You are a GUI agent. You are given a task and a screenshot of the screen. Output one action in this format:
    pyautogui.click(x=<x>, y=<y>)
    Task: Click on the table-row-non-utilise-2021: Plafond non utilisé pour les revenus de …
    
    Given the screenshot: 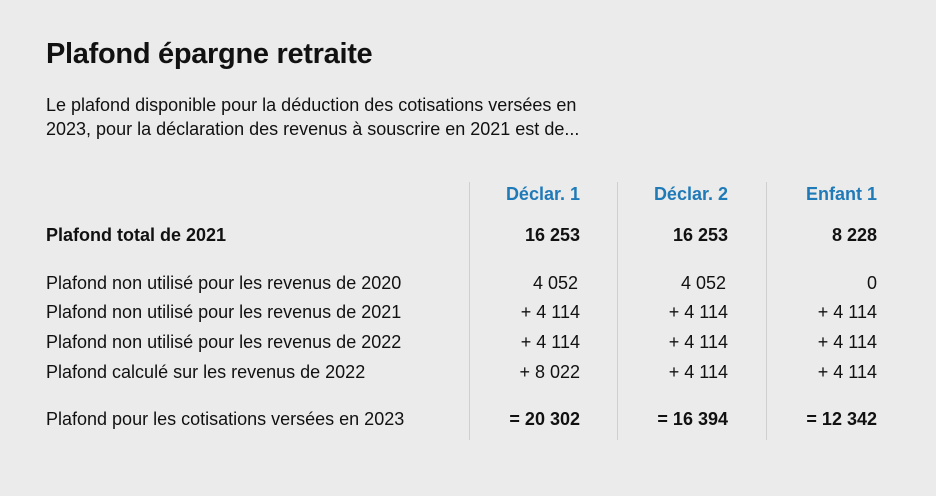 What is the action you would take?
    pyautogui.click(x=468, y=315)
    